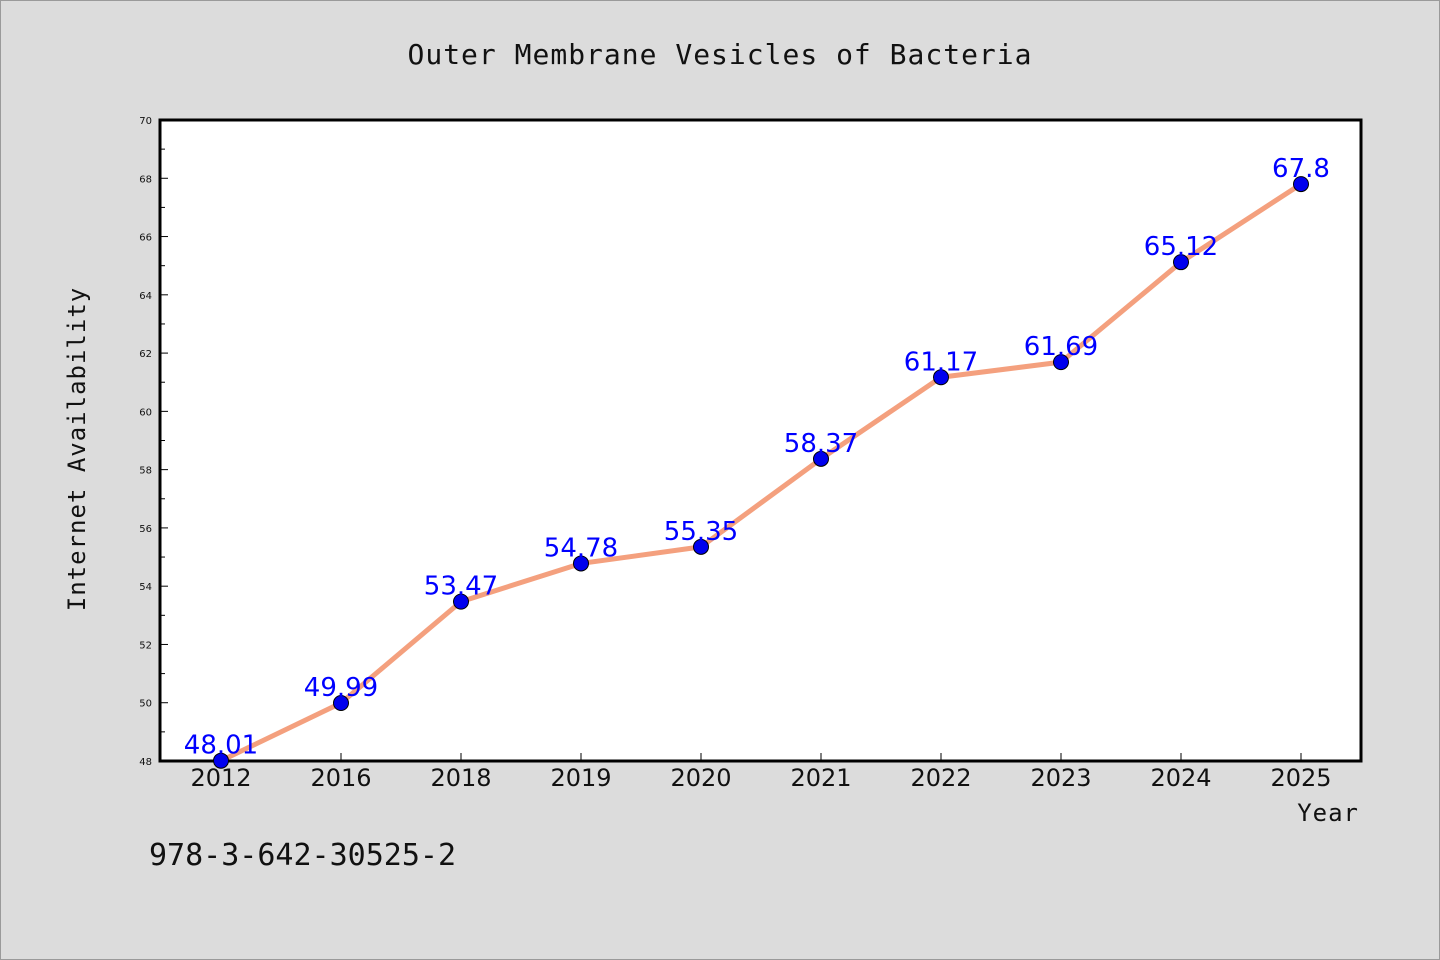 This screenshot has width=1440, height=960. I want to click on x-tick-label: 2023, so click(1060, 778).